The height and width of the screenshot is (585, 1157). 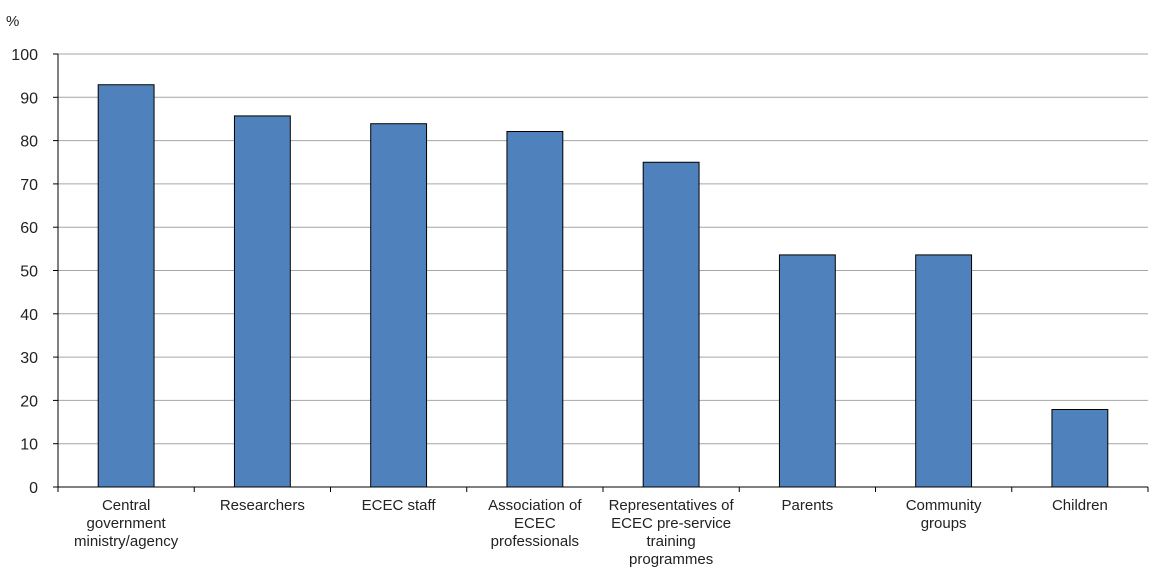 I want to click on y-tick-label: 50, so click(x=29, y=272).